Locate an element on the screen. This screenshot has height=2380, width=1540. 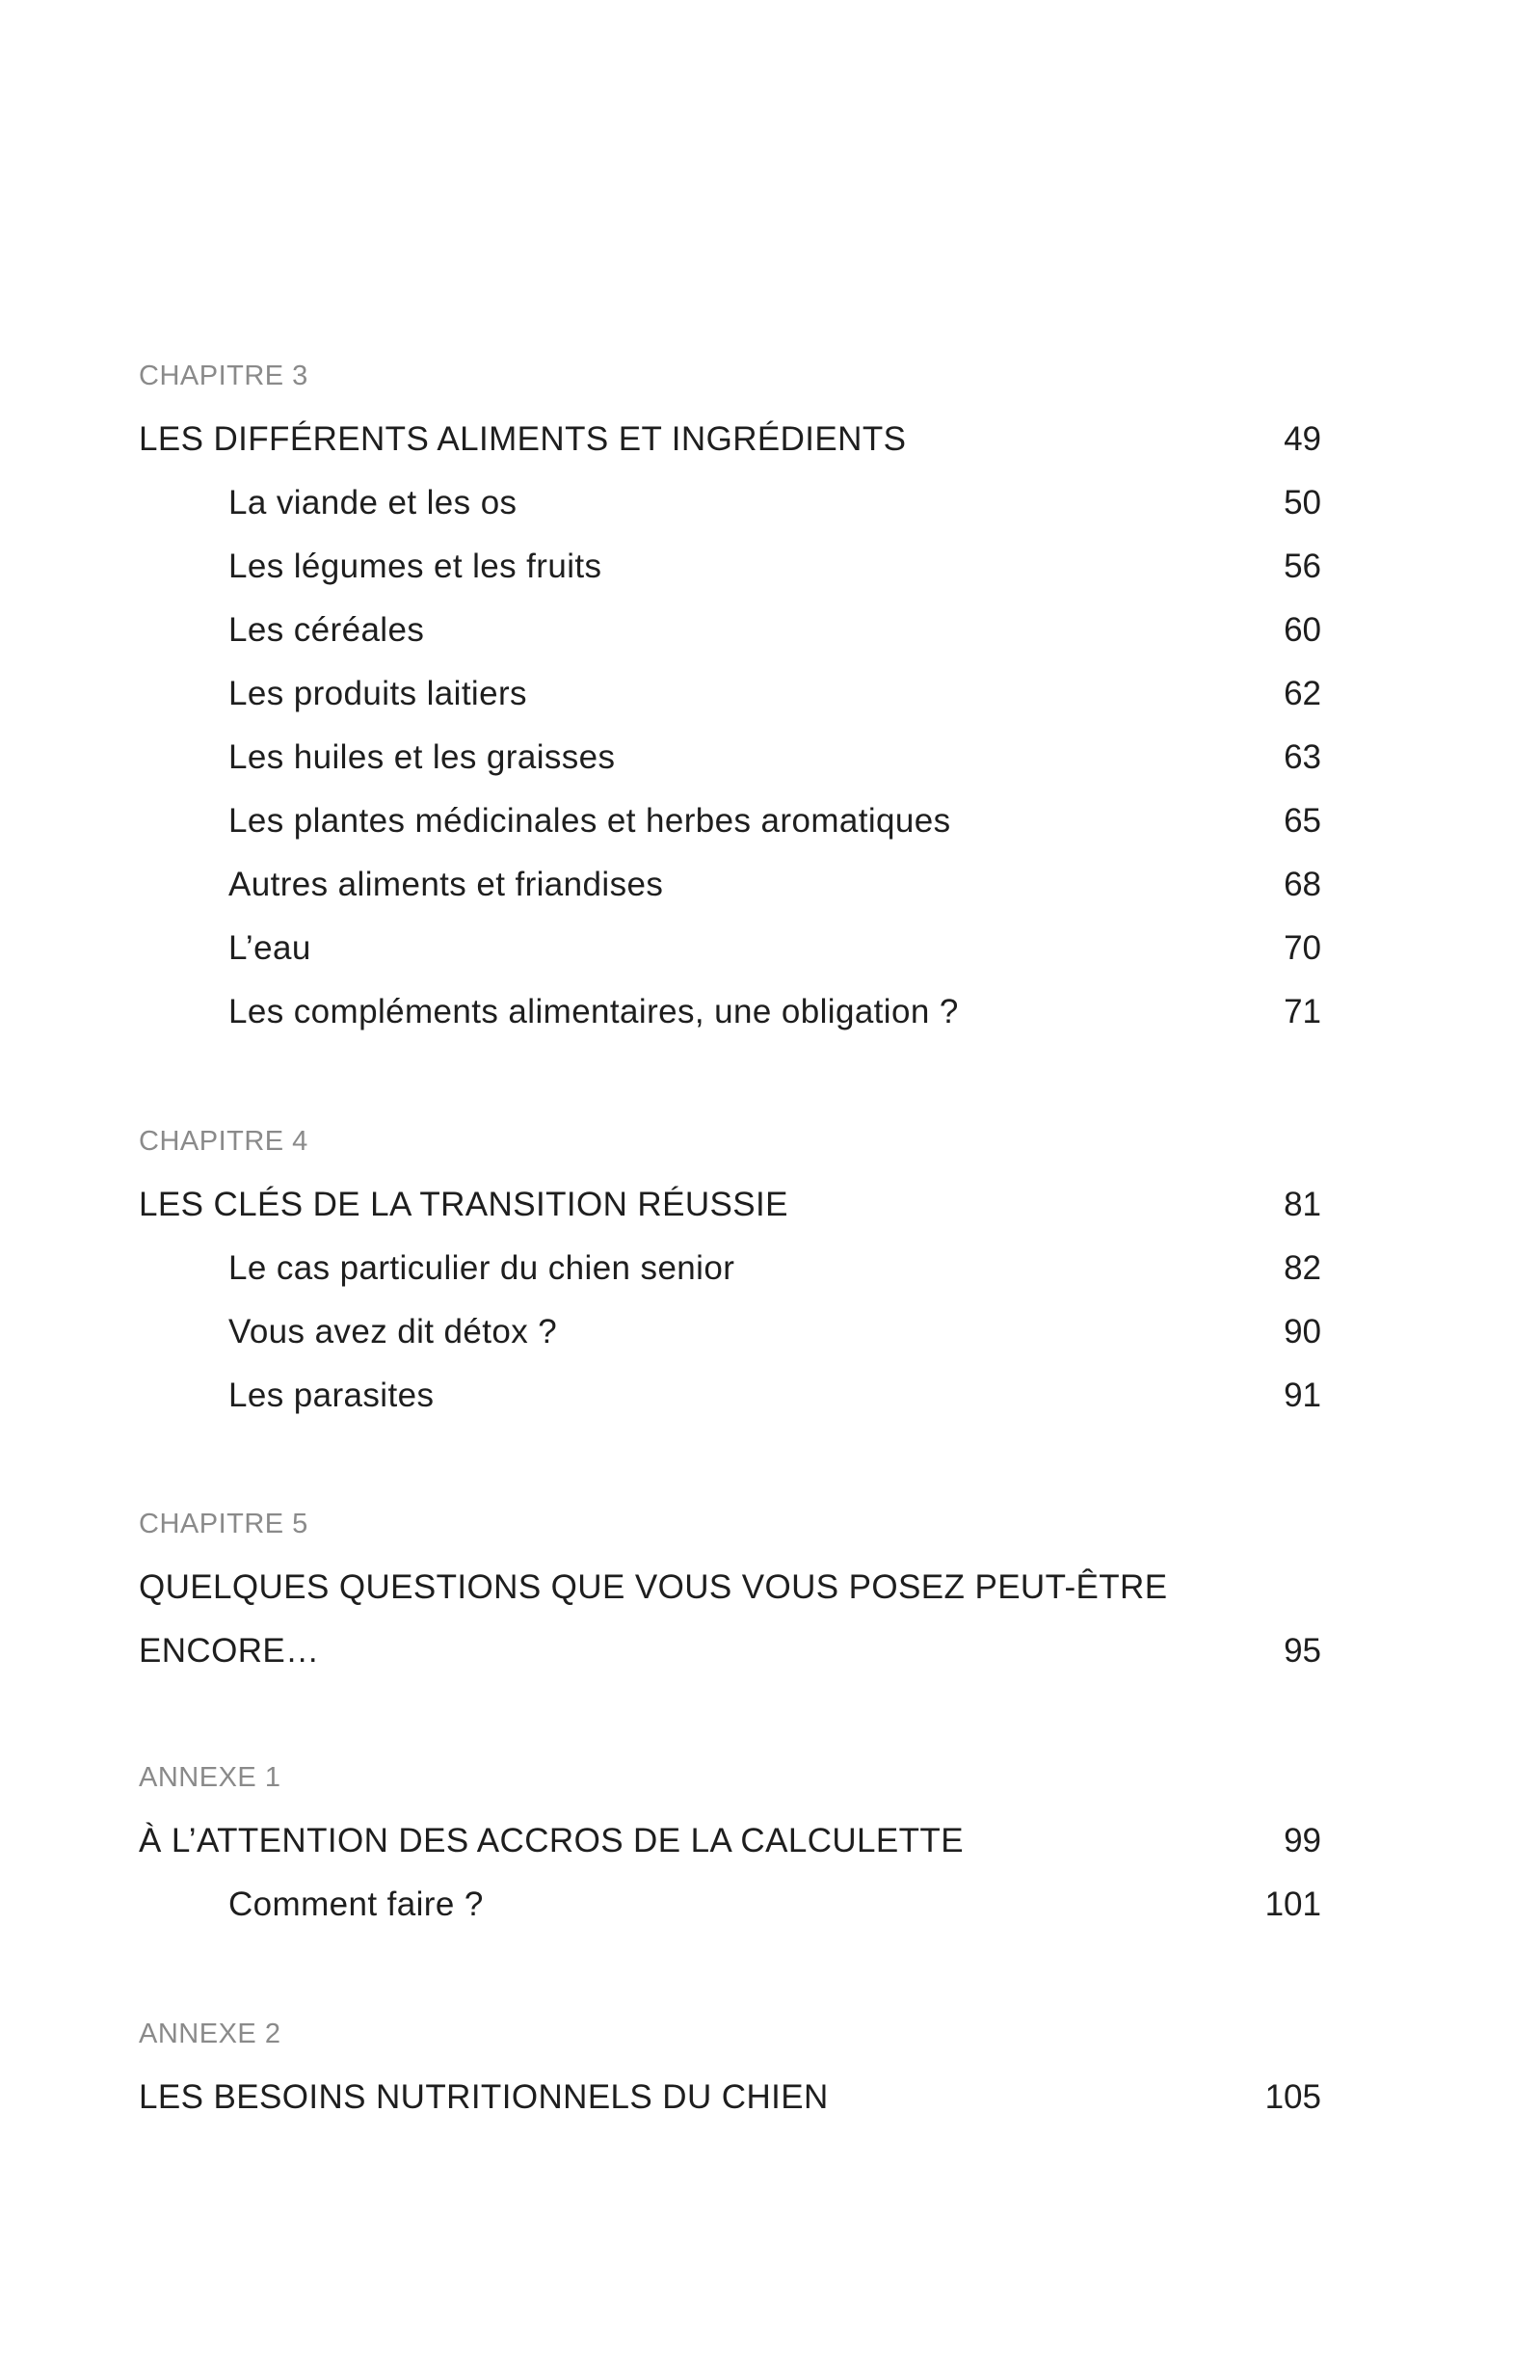
toc-entry: Comment faire ? is located at coordinates (356, 1904).